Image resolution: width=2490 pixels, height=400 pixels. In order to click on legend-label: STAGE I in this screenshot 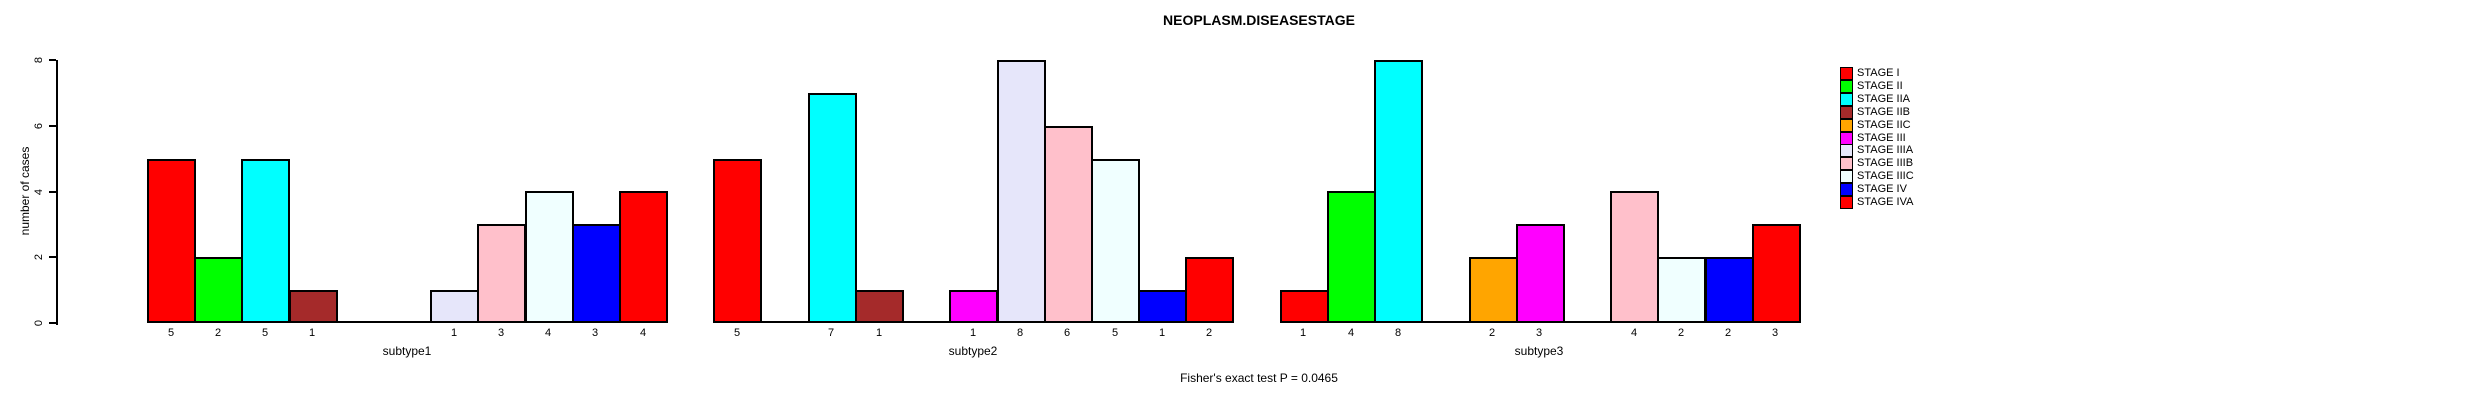, I will do `click(1878, 73)`.